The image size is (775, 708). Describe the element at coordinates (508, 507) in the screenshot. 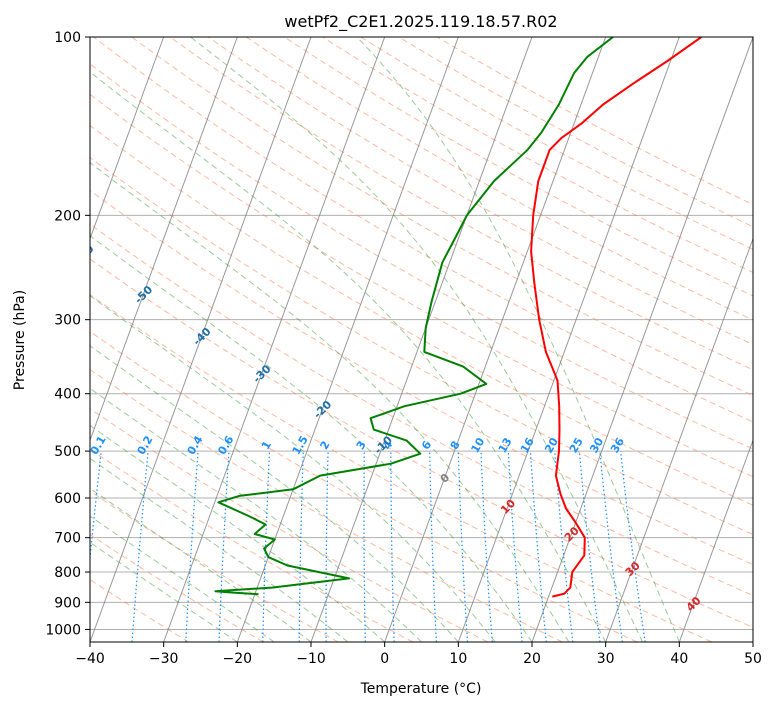

I see `isotherm-label: 10` at that location.